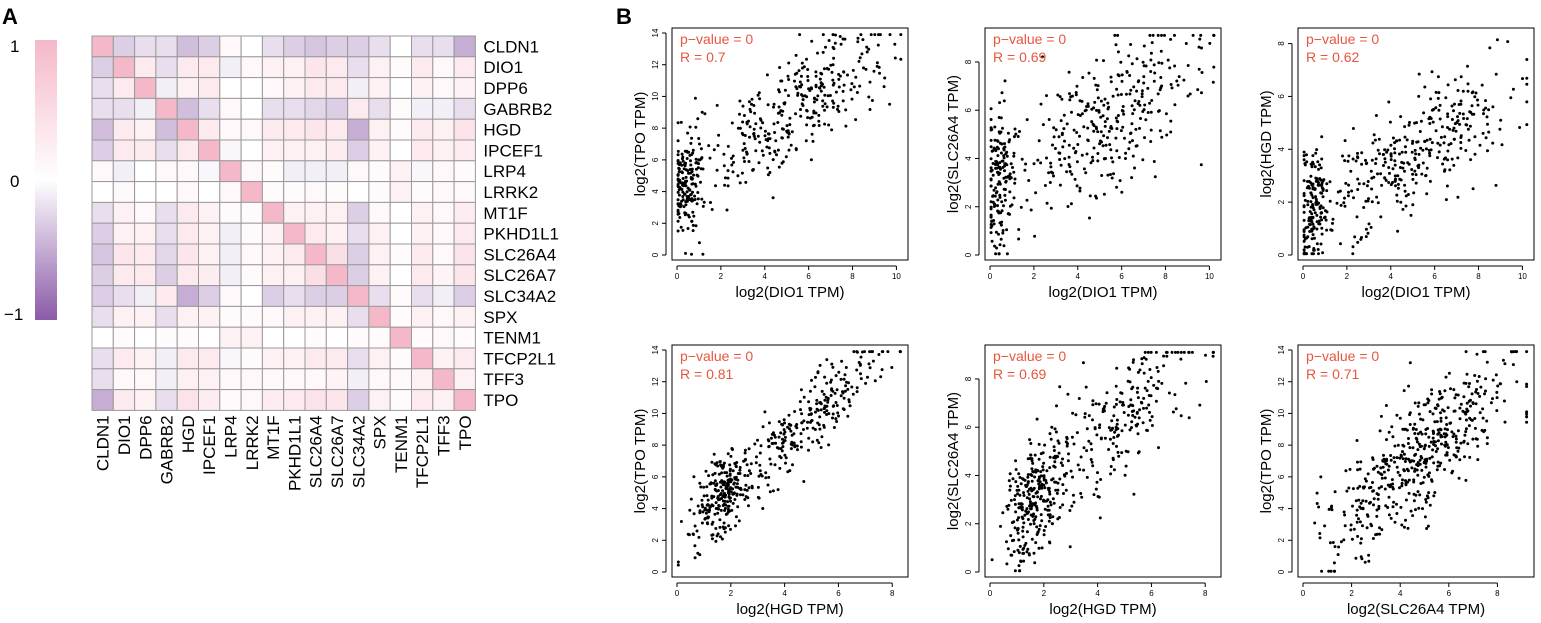  I want to click on y-axis-title: log2(TPO TPM), so click(640, 144).